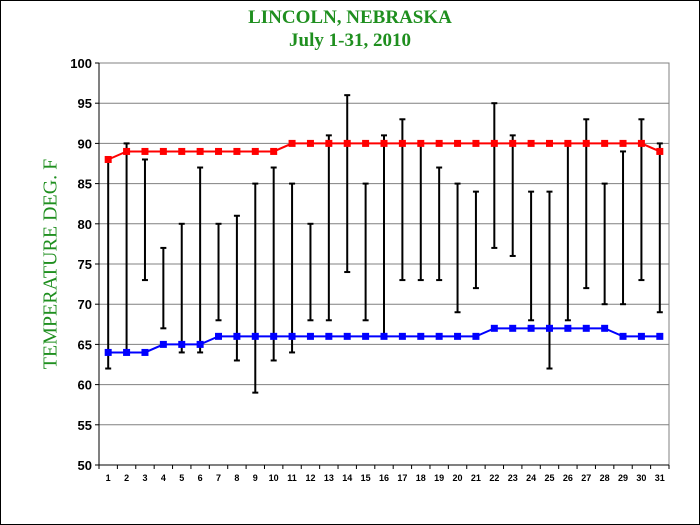  I want to click on x-tick-label: 2, so click(126, 478).